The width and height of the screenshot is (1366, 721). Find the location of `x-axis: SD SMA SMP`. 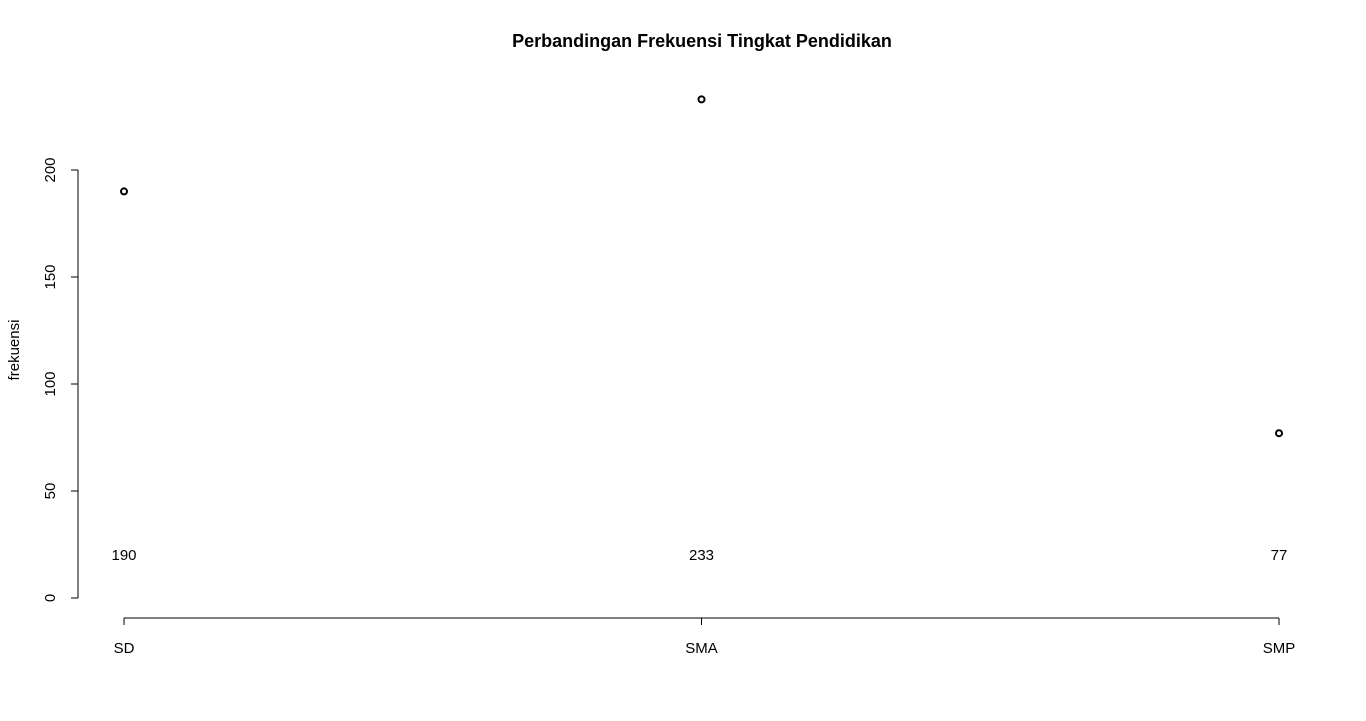

x-axis: SD SMA SMP is located at coordinates (705, 637).